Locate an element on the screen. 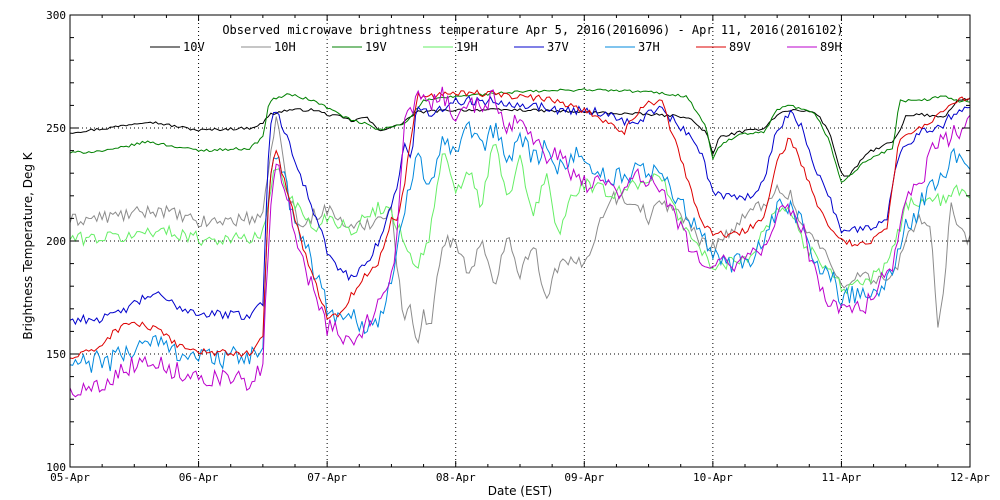 This screenshot has height=500, width=1000. y-tick-label: 300 is located at coordinates (56, 15).